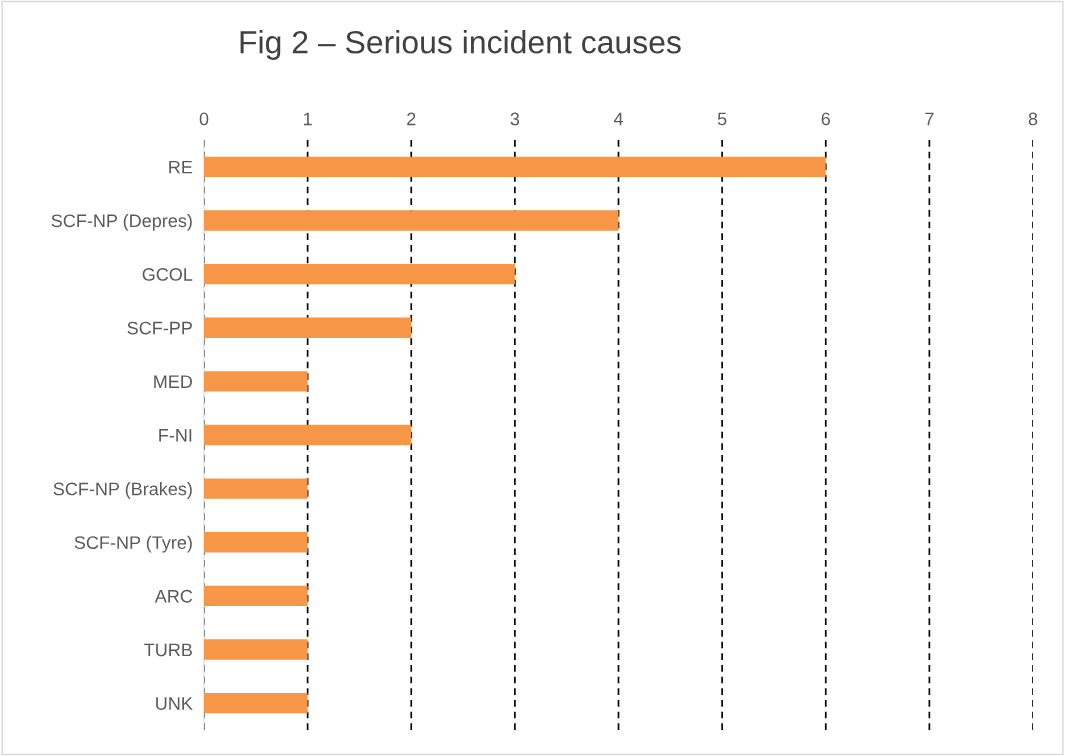 The width and height of the screenshot is (1065, 756). Describe the element at coordinates (159, 328) in the screenshot. I see `y-tick-label: SCF-PP` at that location.